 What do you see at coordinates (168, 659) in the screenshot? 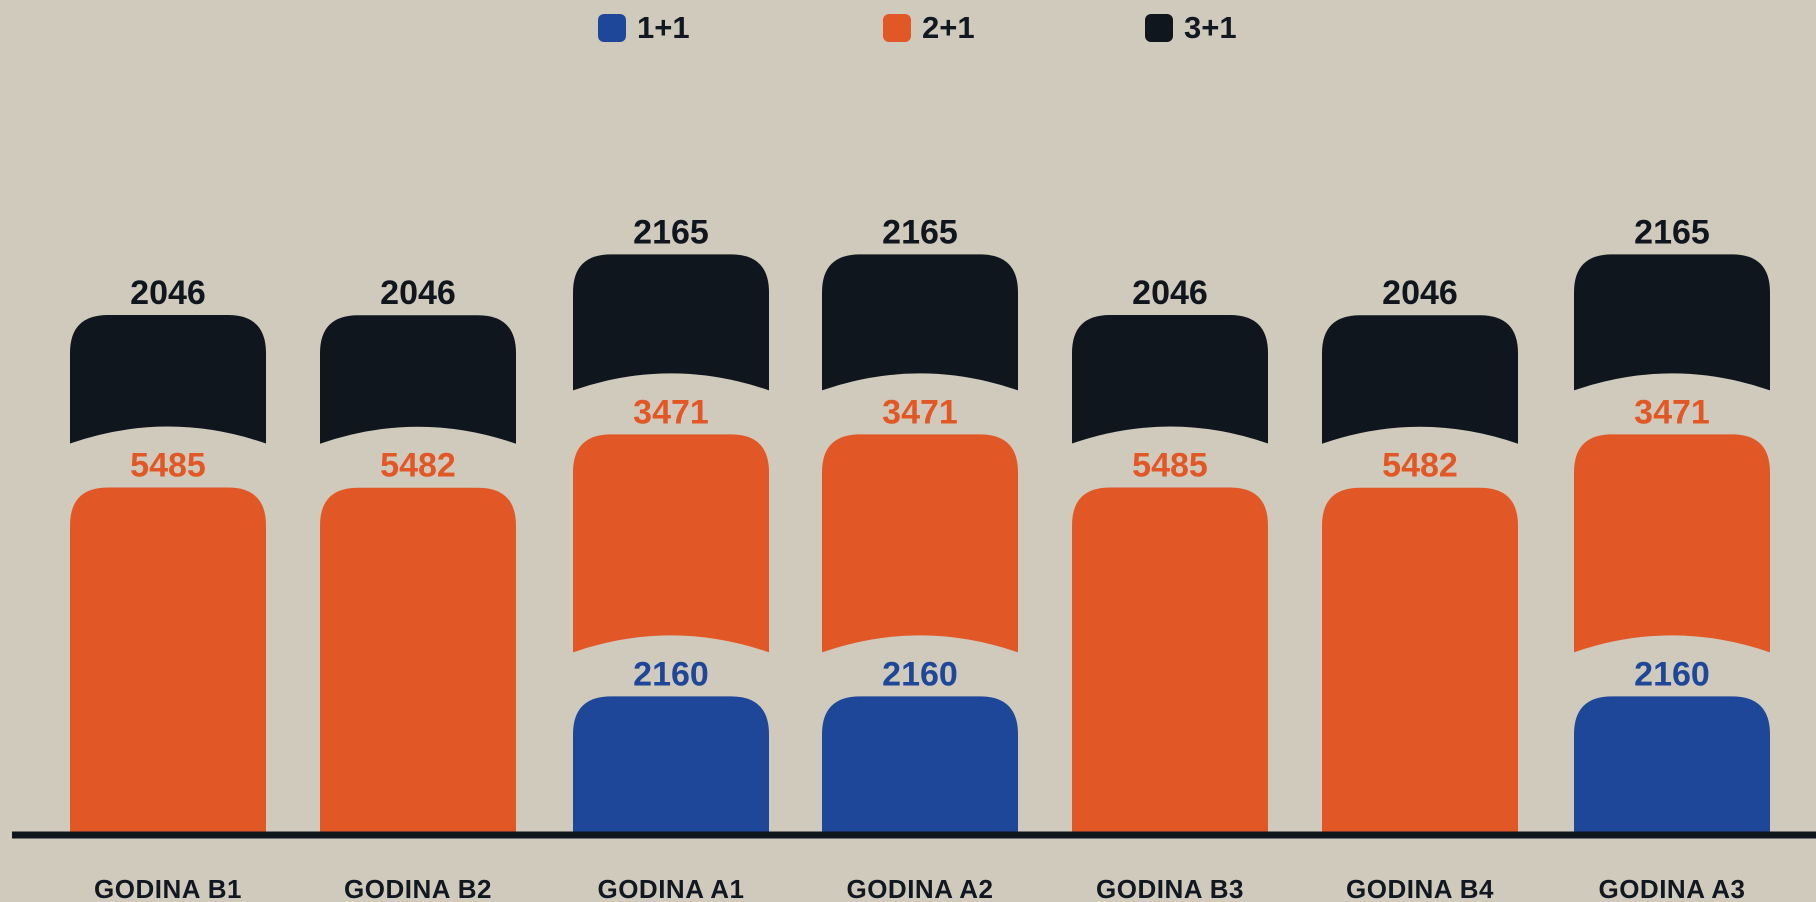
I see `bar-2-1-godina-b1` at bounding box center [168, 659].